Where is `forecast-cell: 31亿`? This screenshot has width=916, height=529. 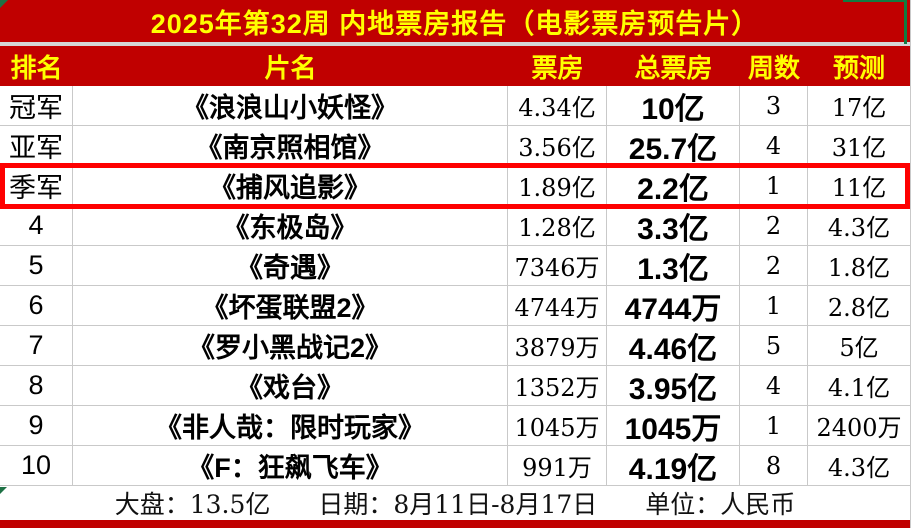
forecast-cell: 31亿 is located at coordinates (859, 146).